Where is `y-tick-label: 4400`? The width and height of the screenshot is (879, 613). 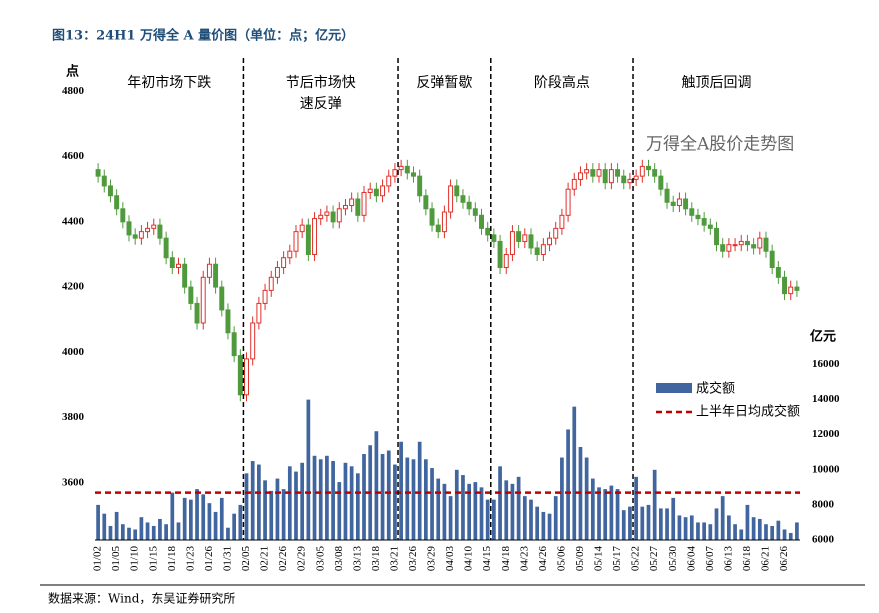
y-tick-label: 4400 is located at coordinates (73, 221).